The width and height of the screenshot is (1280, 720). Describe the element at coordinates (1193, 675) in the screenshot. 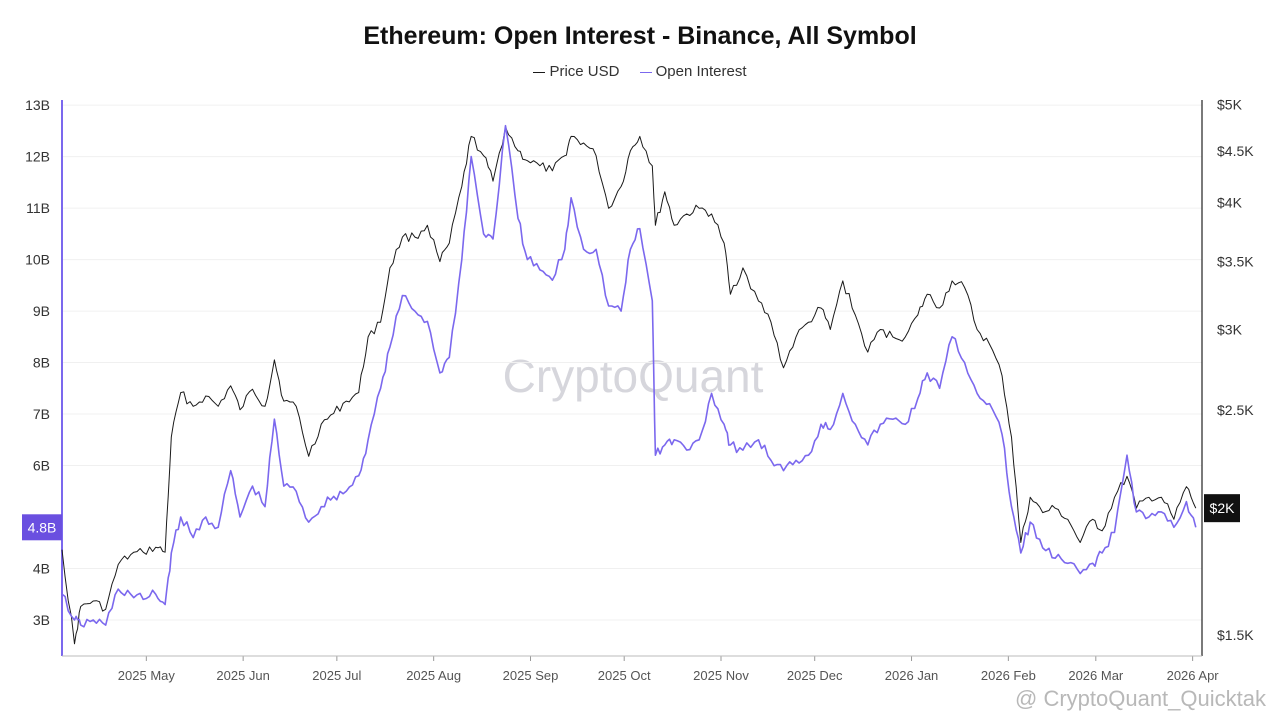

I see `x-tick-label: 2026 Apr` at that location.